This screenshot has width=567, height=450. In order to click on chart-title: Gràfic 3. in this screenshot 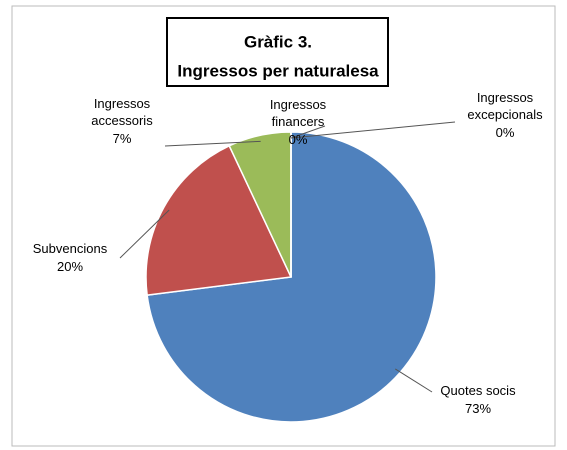, I will do `click(278, 41)`.